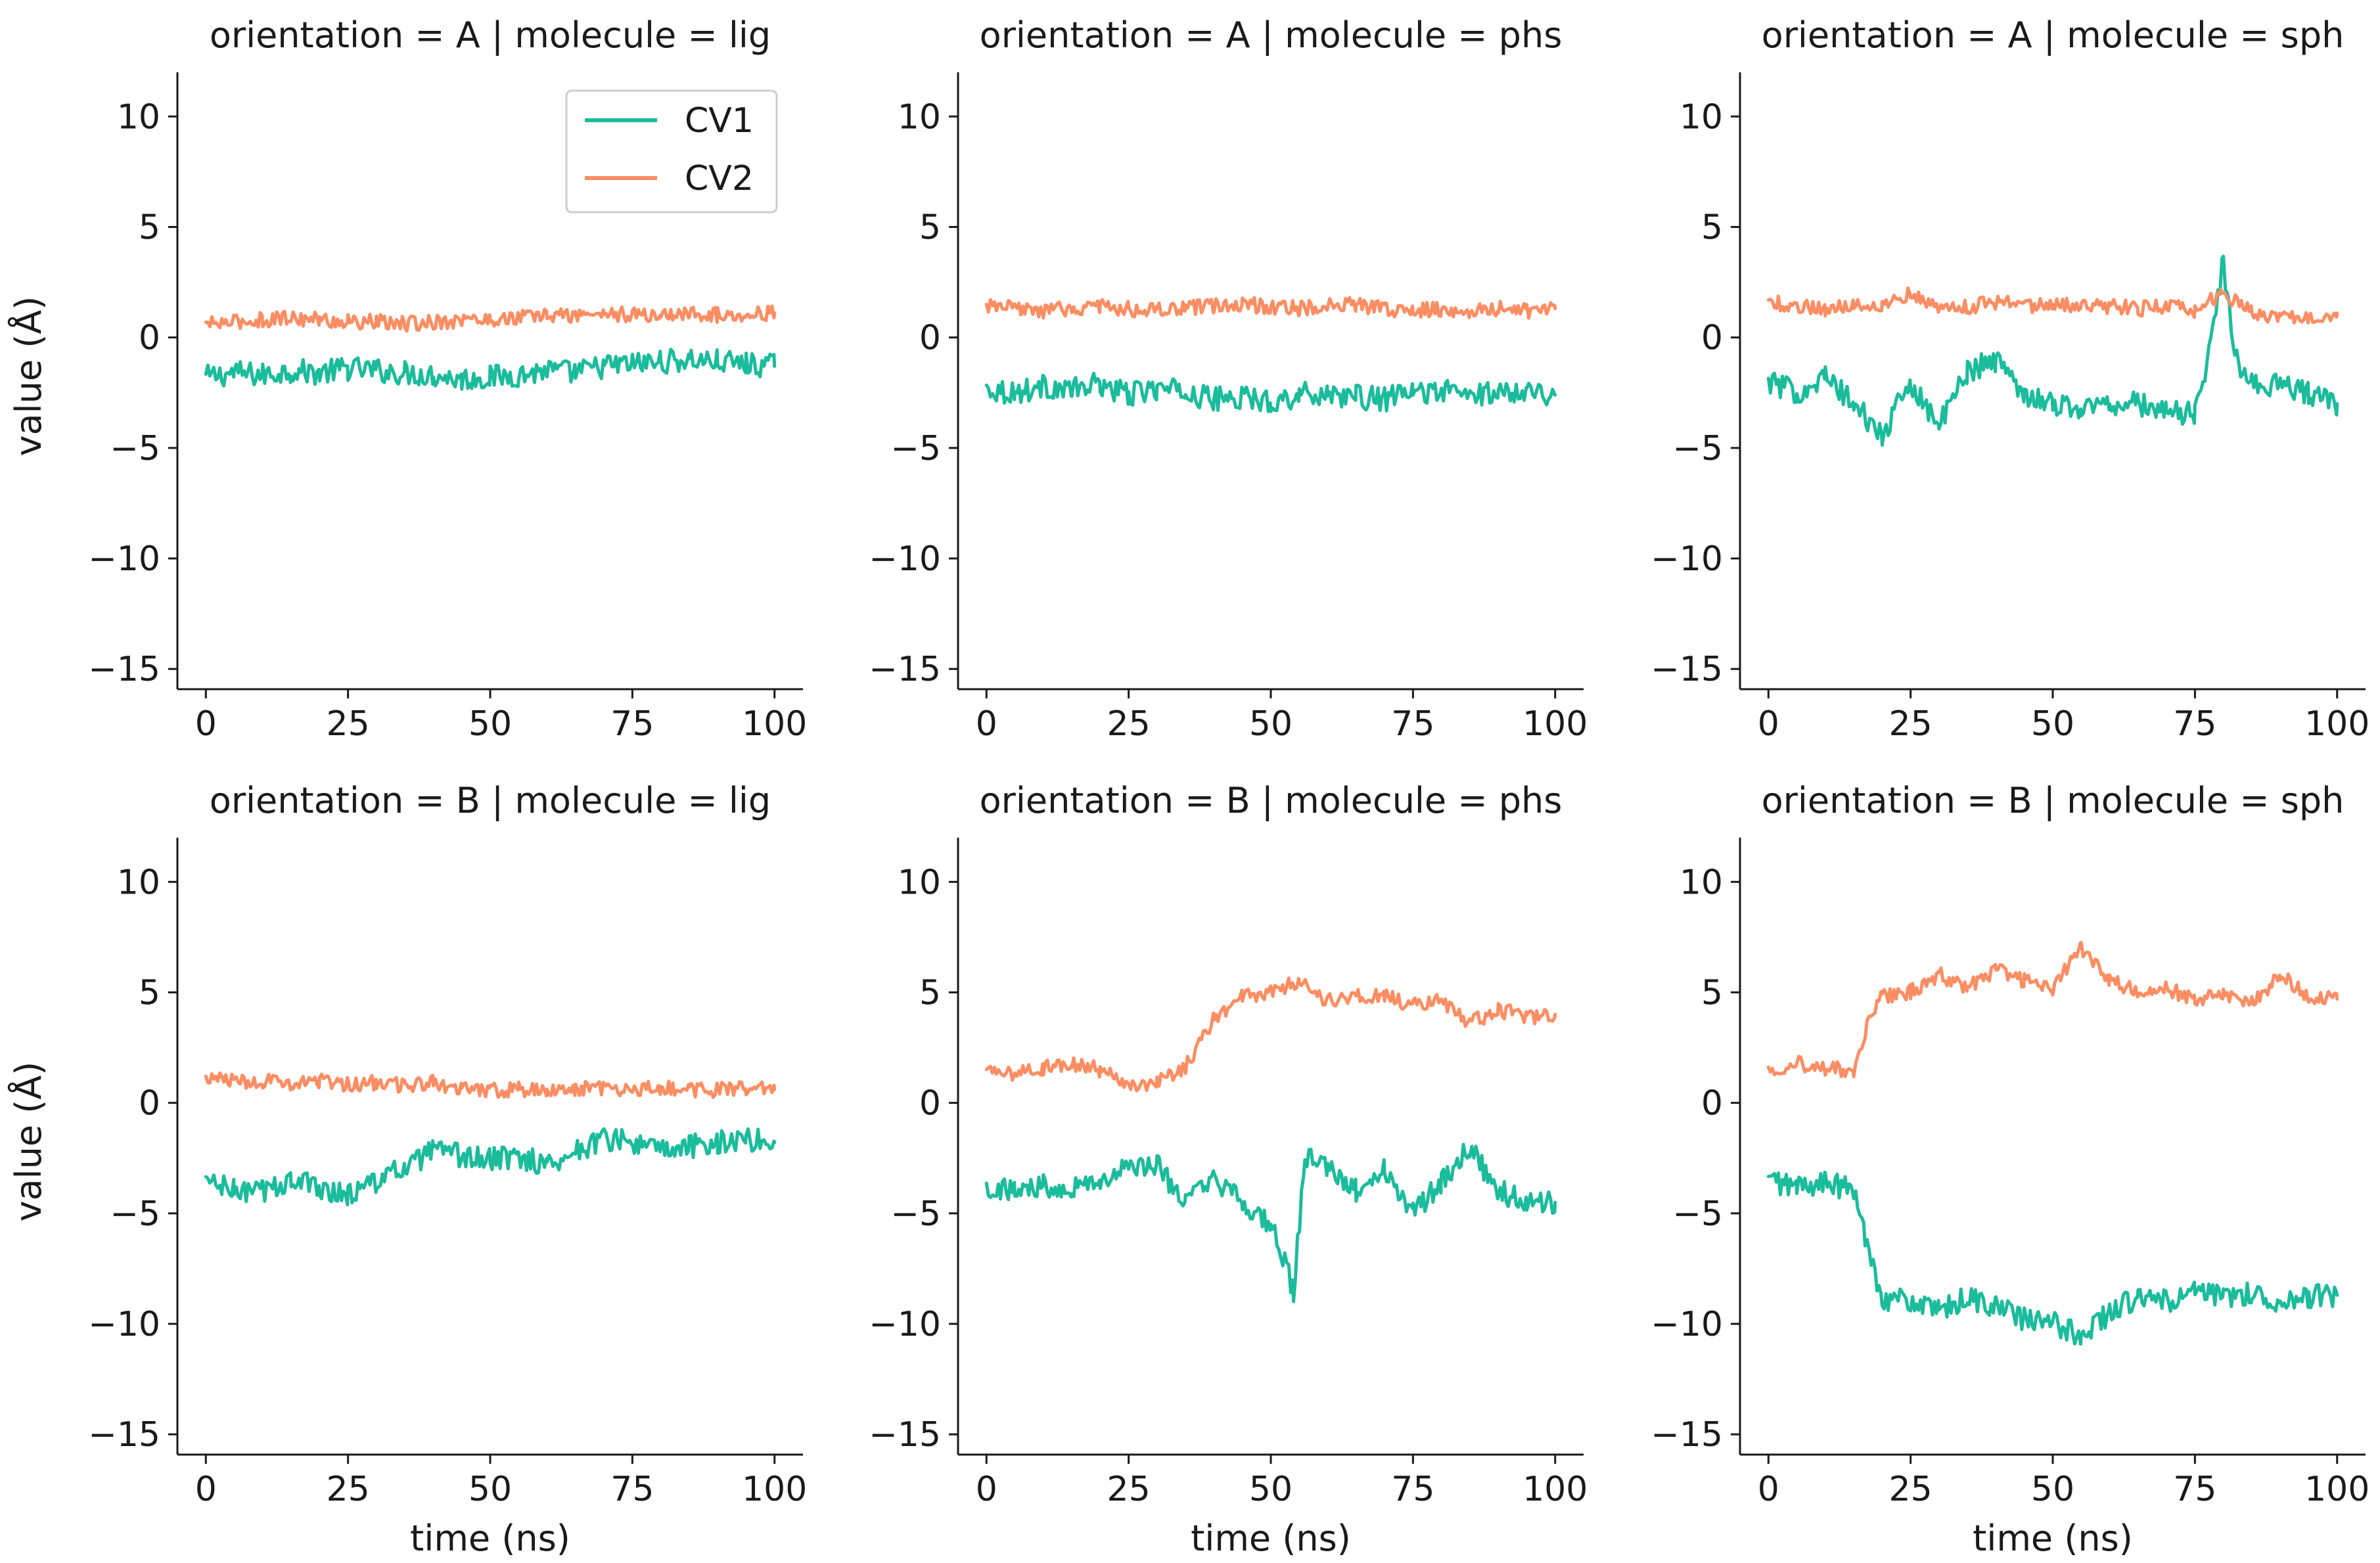  Describe the element at coordinates (1271, 35) in the screenshot. I see `panel-title: orientation = A | molecule = phs` at that location.